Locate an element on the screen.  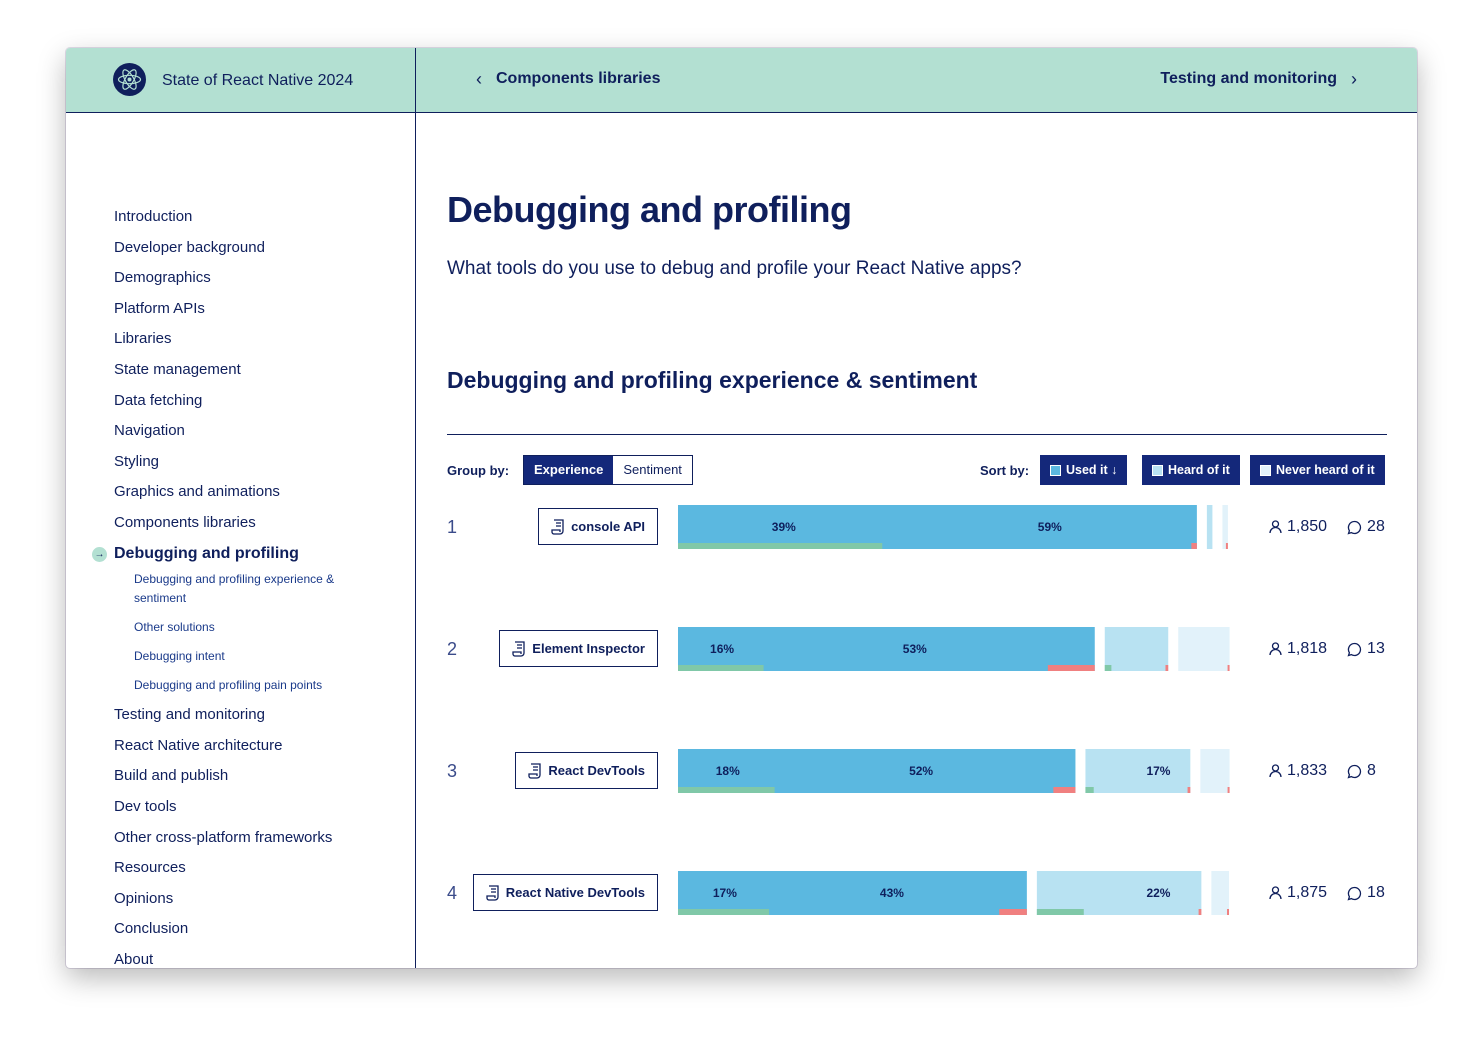
sidebar-item: About is located at coordinates (134, 959).